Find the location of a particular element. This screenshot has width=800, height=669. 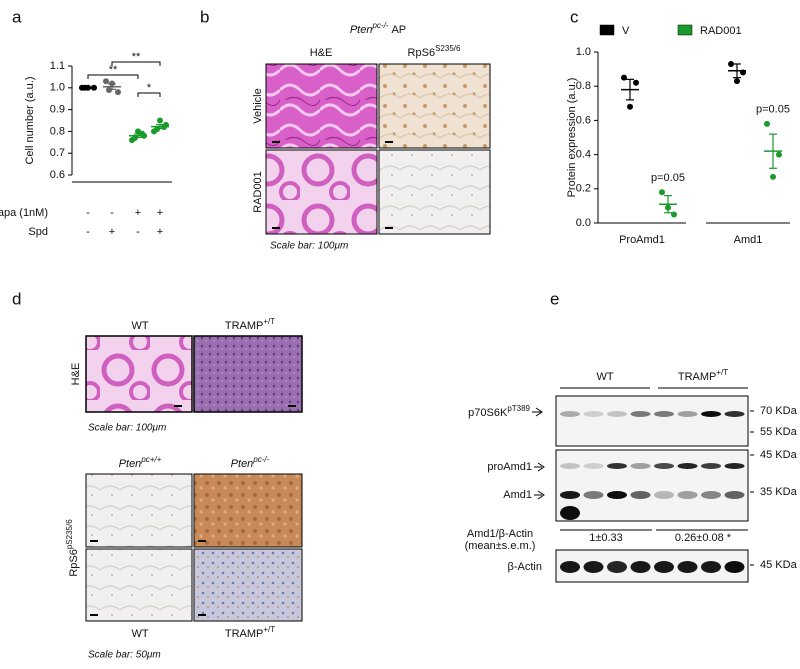

blot-label: Amd1 is located at coordinates (517, 495).